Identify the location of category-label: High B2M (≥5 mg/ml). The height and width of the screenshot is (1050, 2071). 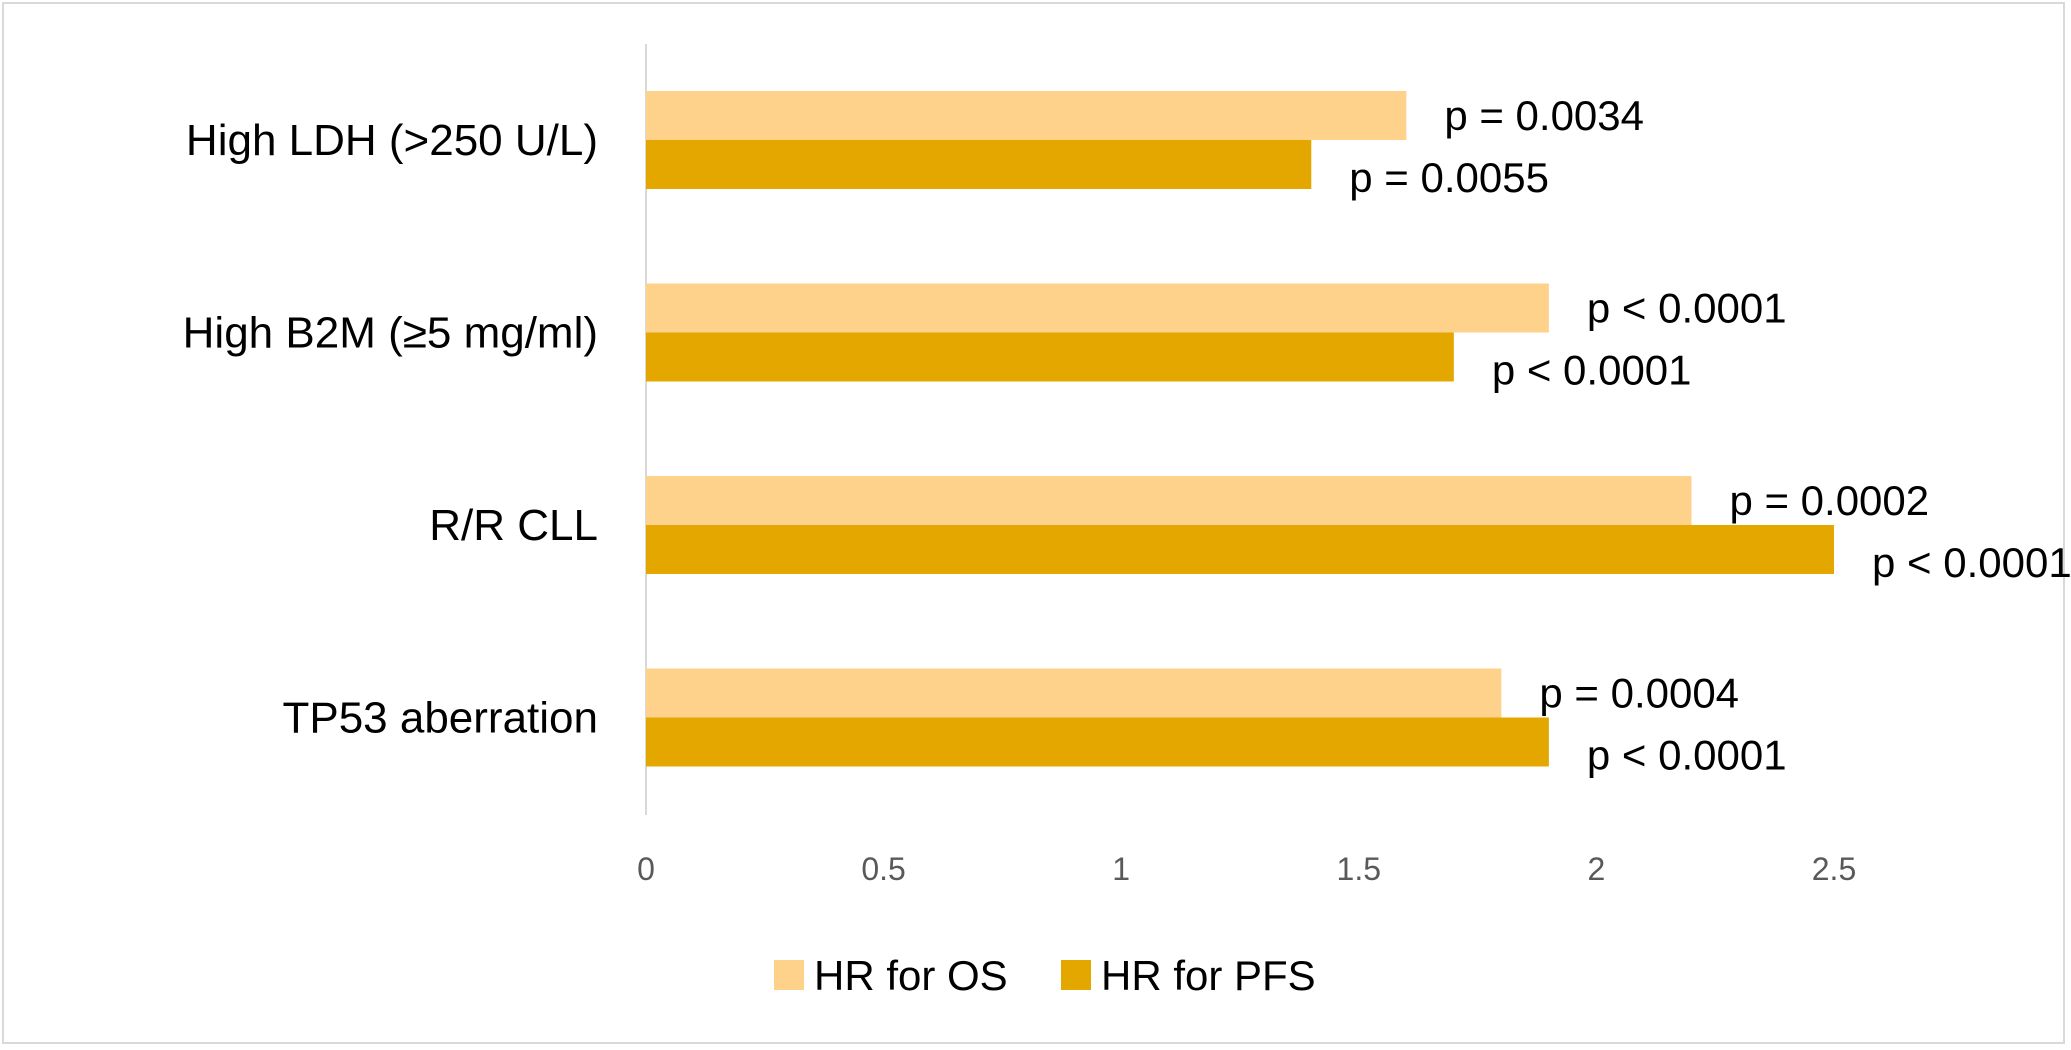
(390, 333).